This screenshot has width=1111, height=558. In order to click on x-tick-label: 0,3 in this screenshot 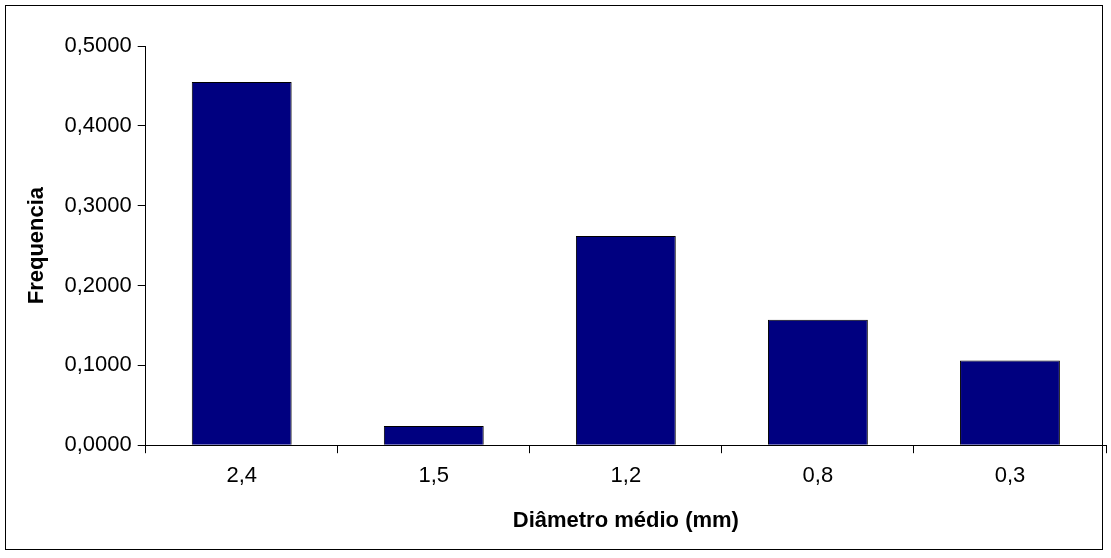, I will do `click(1010, 475)`.